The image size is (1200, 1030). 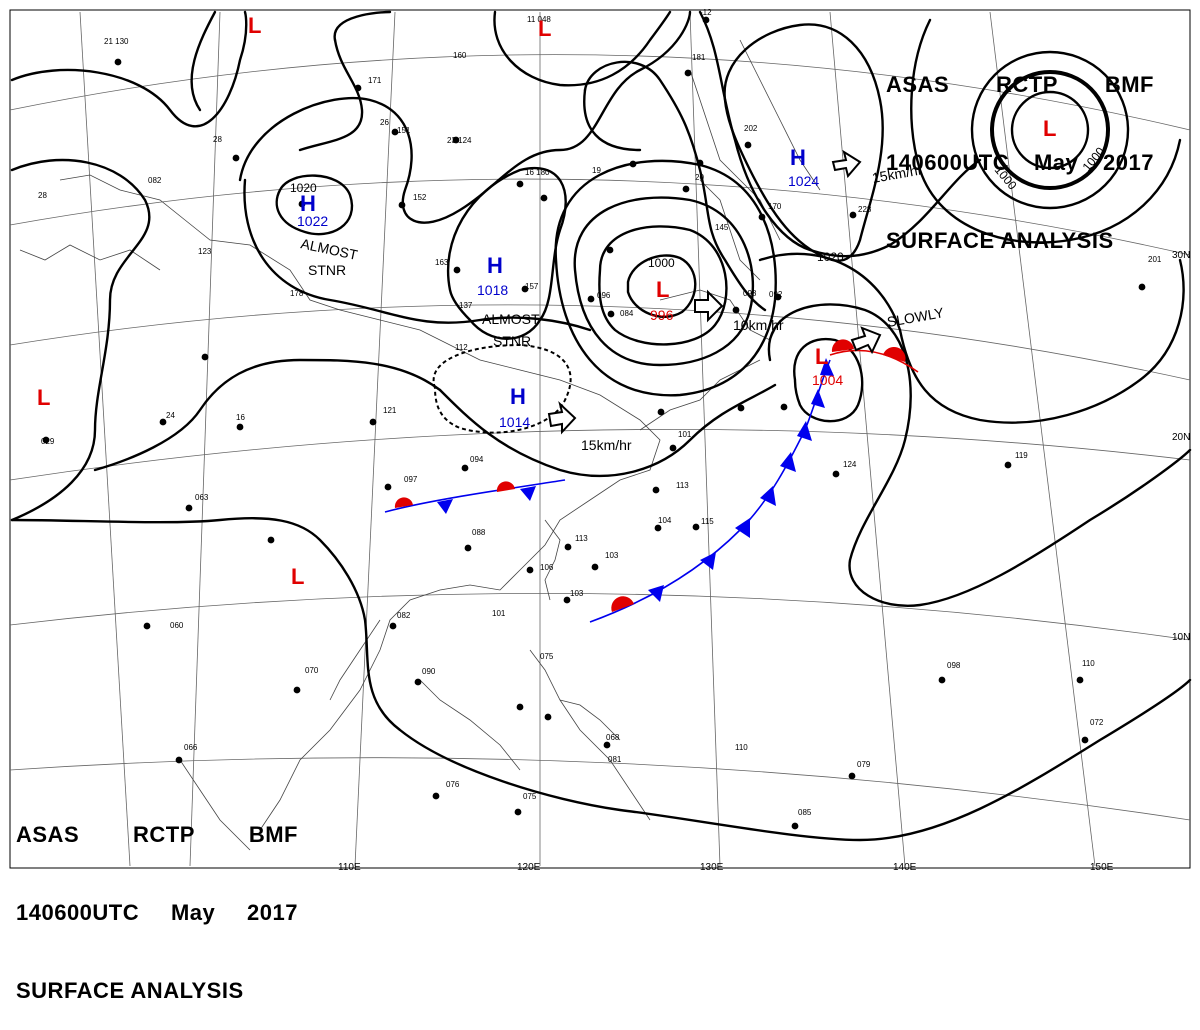 I want to click on movement-arrows, so click(x=714, y=292).